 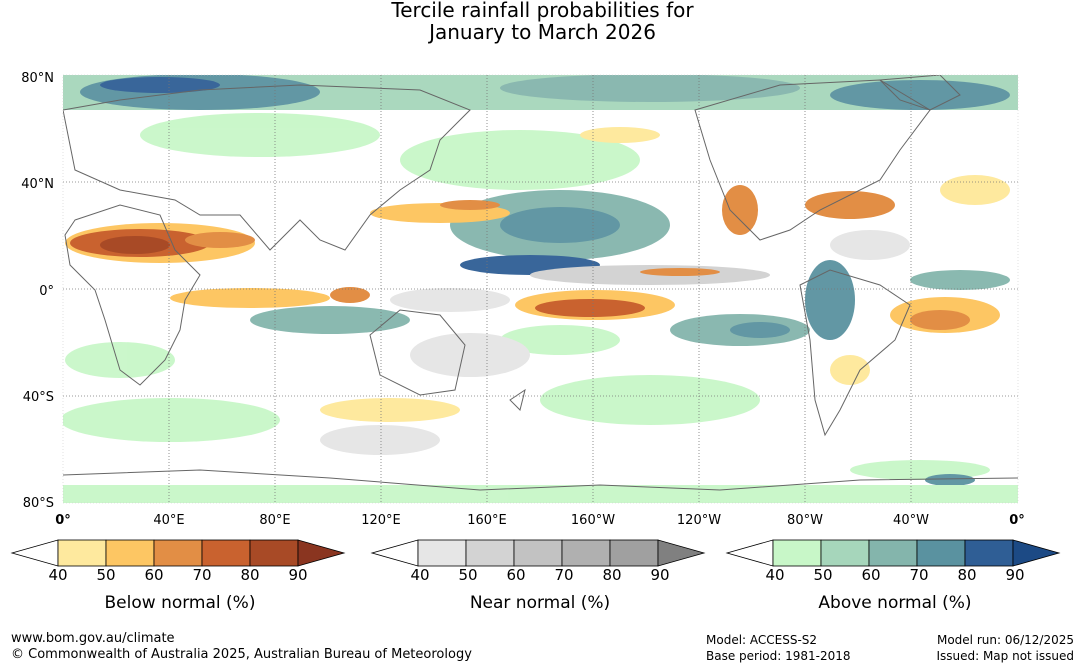 I want to click on map-title-line1: Tercile rainfall probabilities for, so click(x=542, y=11).